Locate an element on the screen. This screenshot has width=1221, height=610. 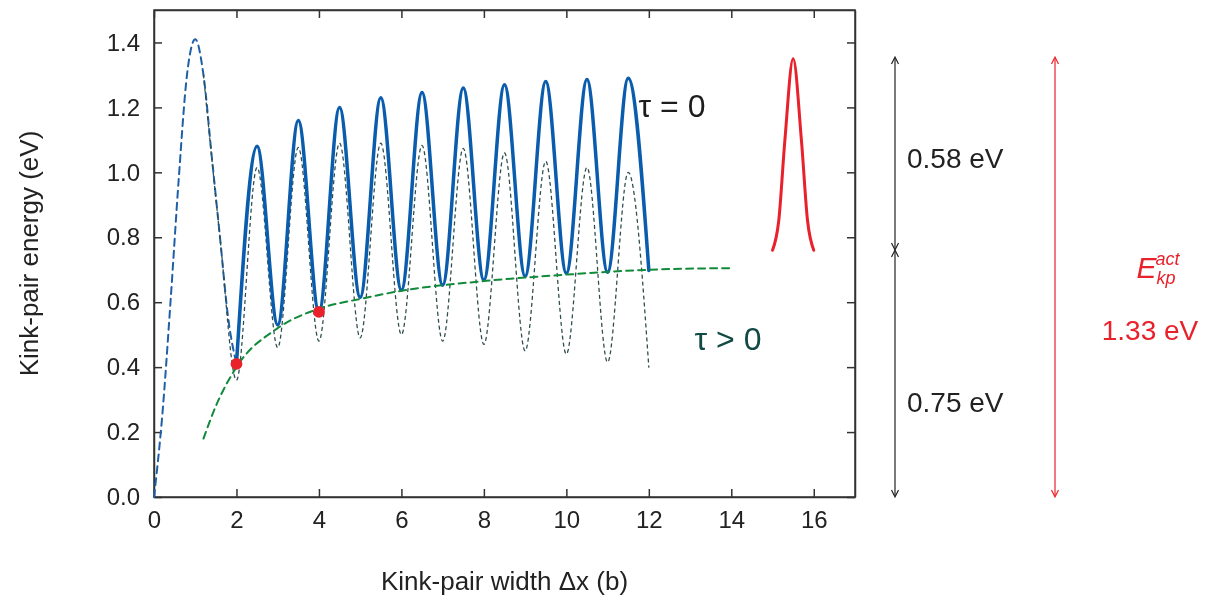
y-tick-label: 0.0 is located at coordinates (123, 497).